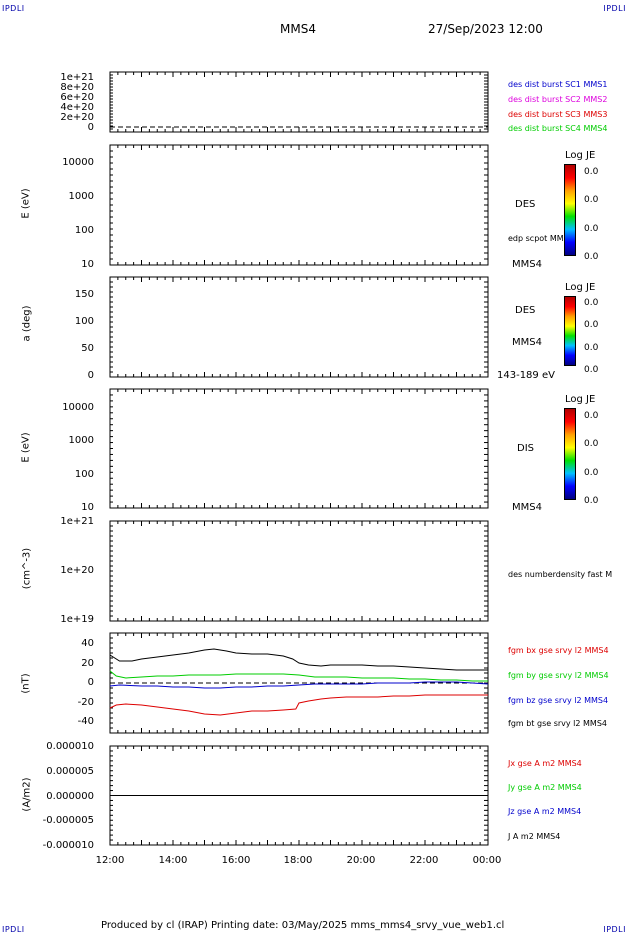  I want to click on p1-tick-0: 0, so click(90, 127).